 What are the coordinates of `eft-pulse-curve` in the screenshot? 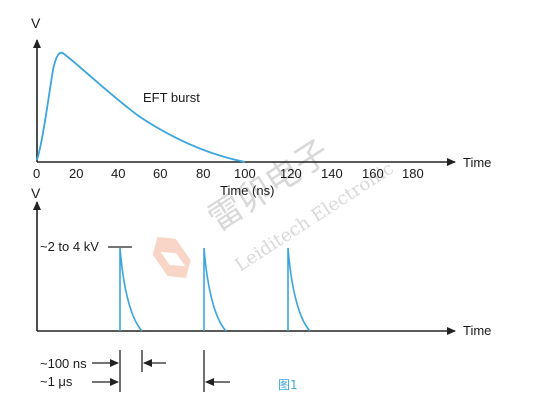 It's located at (141, 107).